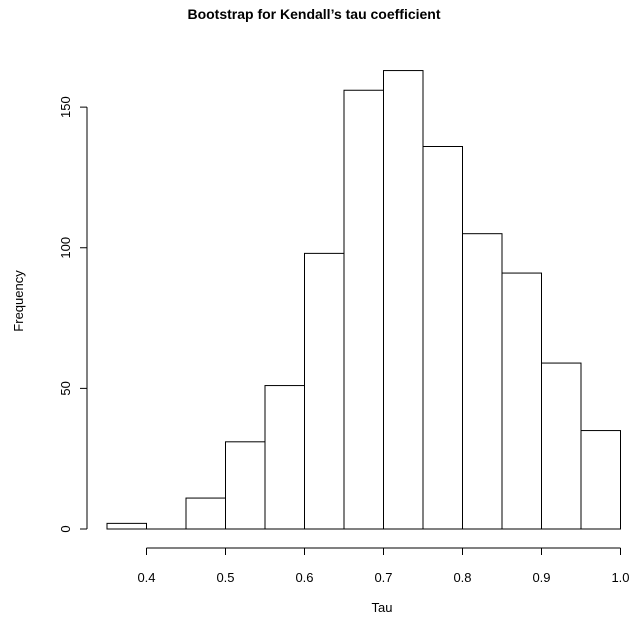  What do you see at coordinates (541, 577) in the screenshot?
I see `x-tick-label: 0.9` at bounding box center [541, 577].